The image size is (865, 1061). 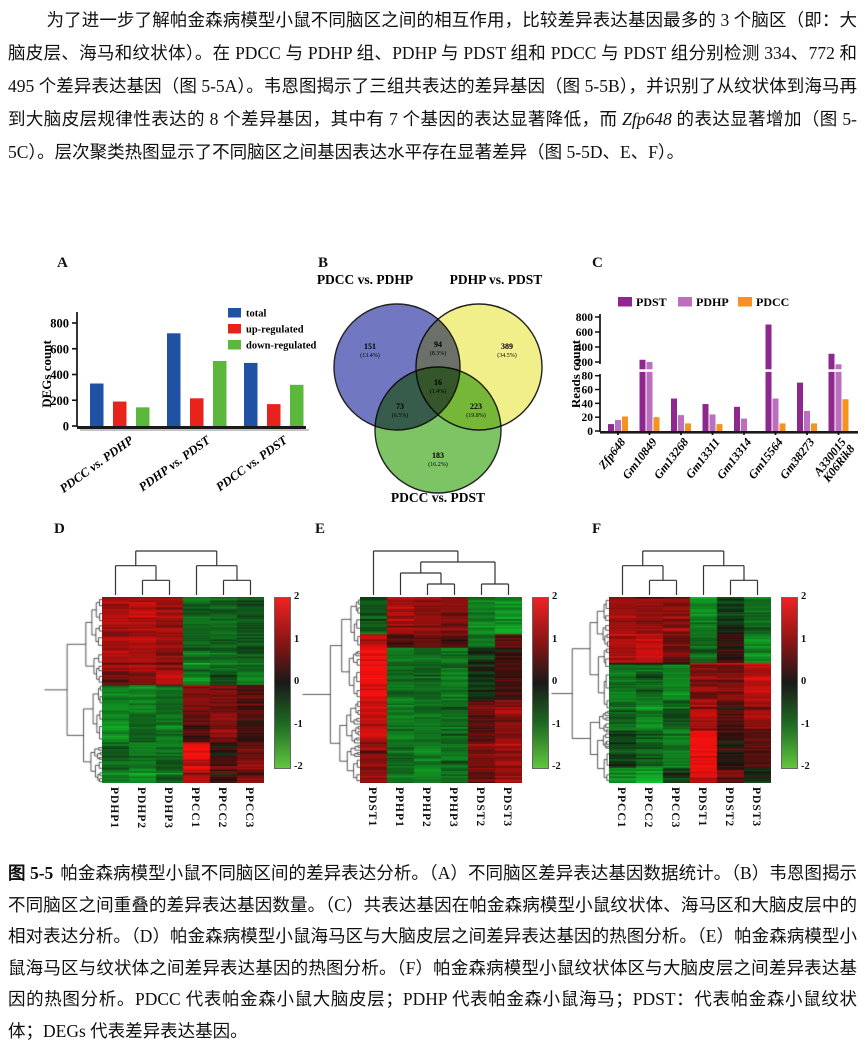 What do you see at coordinates (690, 690) in the screenshot?
I see `panel-f-heatmap` at bounding box center [690, 690].